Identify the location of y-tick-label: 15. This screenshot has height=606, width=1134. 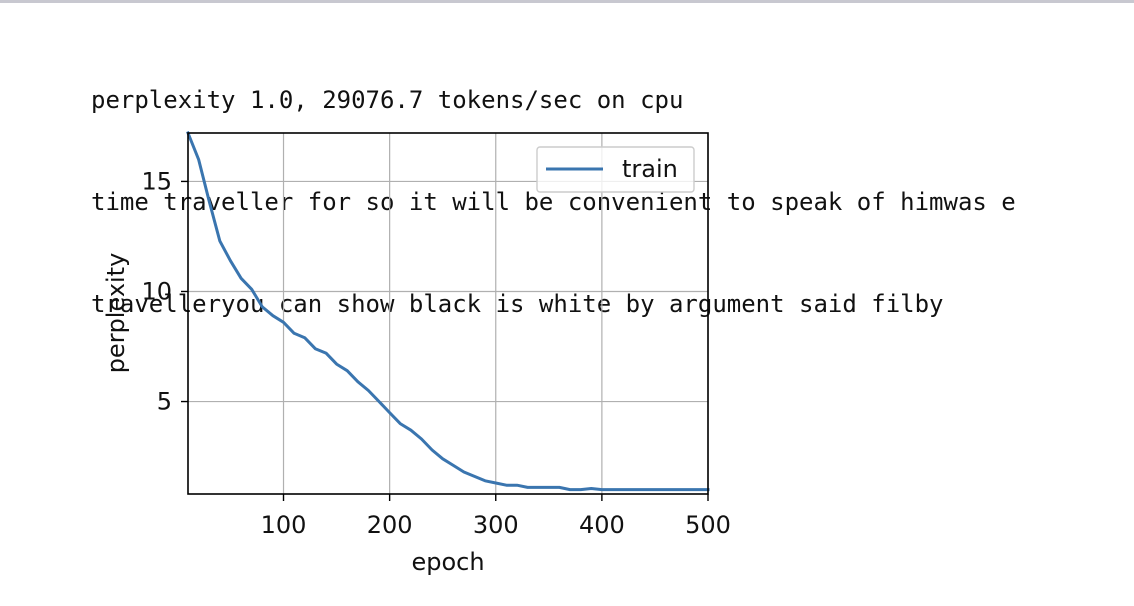
(156, 181).